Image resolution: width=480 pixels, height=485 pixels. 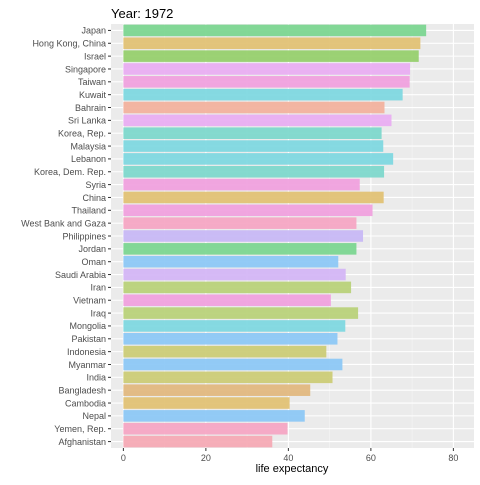 I want to click on y-tick-label: Taiwan, so click(x=92, y=82).